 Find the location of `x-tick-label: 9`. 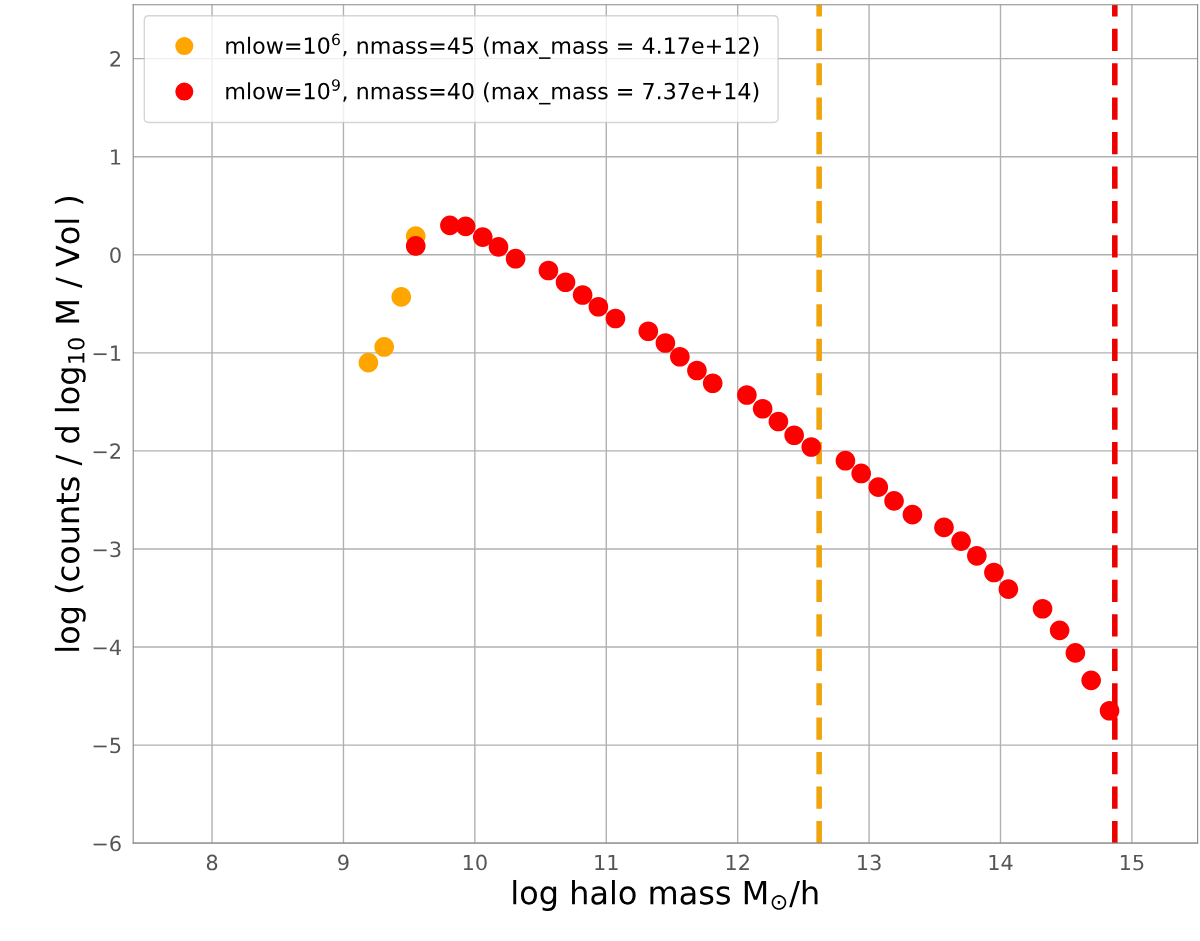

x-tick-label: 9 is located at coordinates (343, 862).